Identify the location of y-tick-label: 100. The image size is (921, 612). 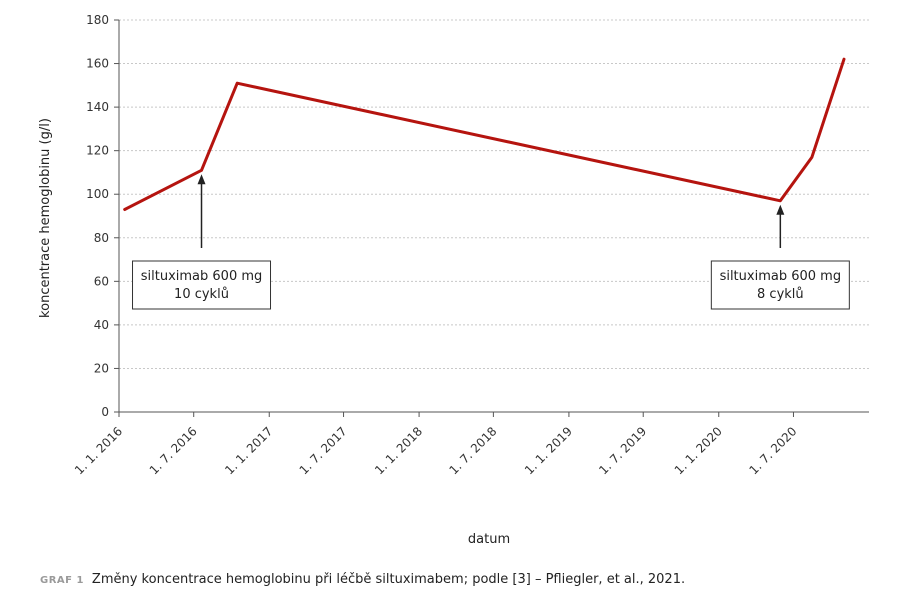
(97, 194).